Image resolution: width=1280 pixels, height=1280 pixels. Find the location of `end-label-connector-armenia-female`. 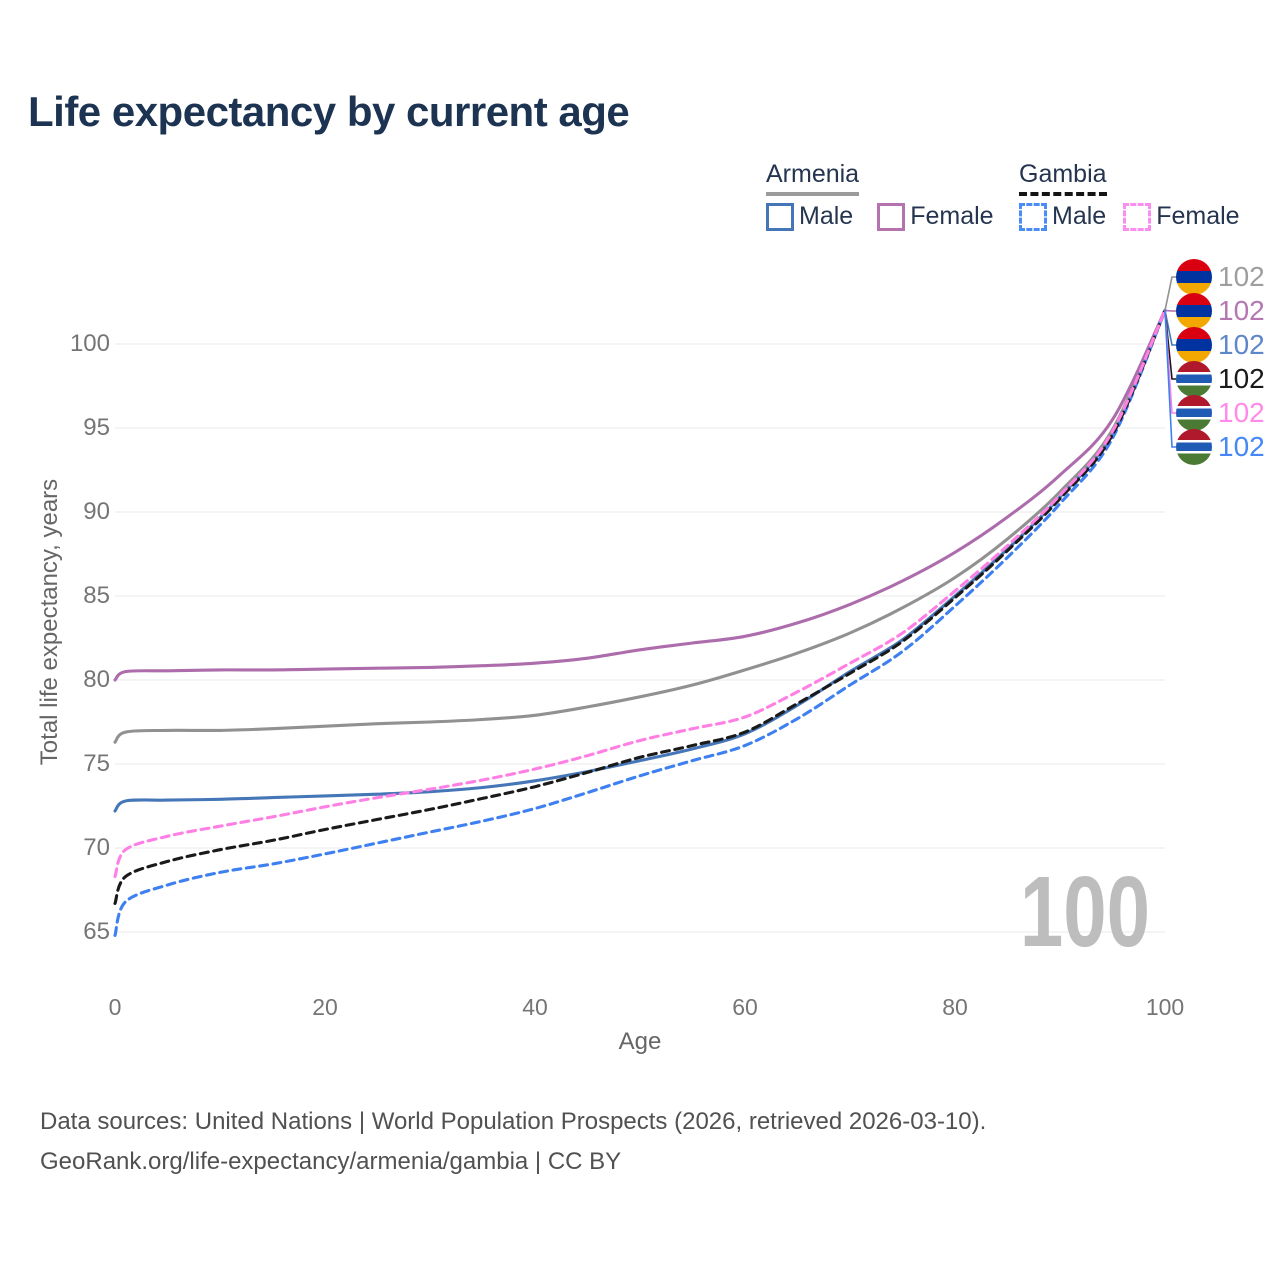

end-label-connector-armenia-female is located at coordinates (1170, 310).